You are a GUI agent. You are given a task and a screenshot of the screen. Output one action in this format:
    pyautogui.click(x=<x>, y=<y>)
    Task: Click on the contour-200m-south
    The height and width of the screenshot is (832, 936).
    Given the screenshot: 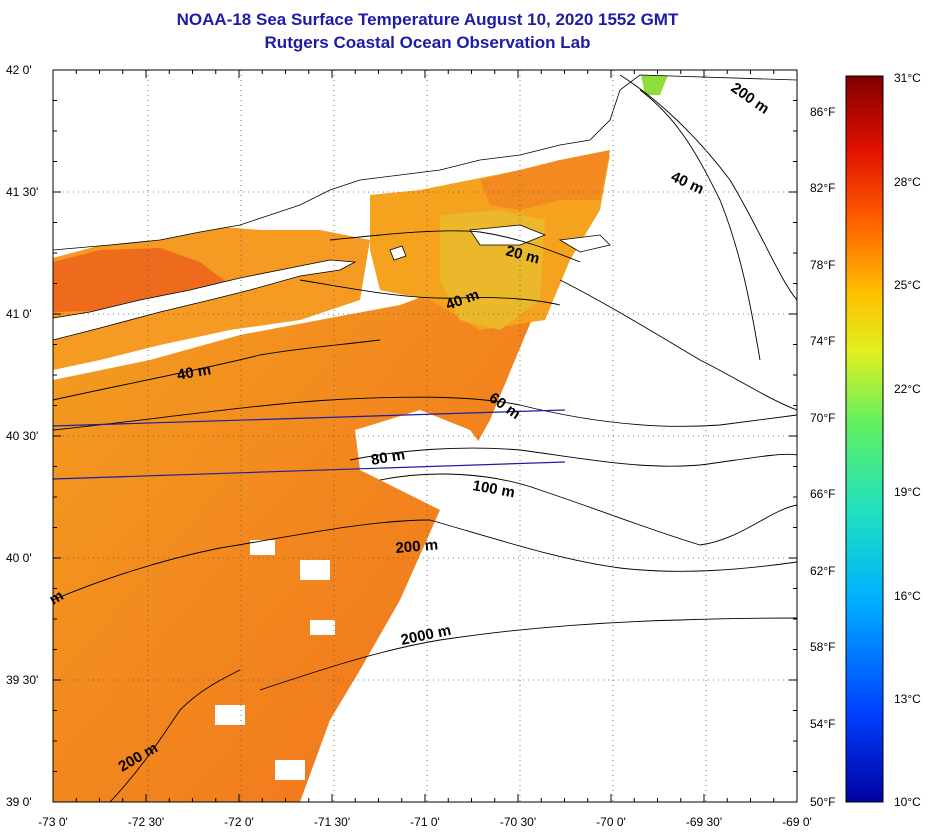 What is the action you would take?
    pyautogui.click(x=175, y=735)
    